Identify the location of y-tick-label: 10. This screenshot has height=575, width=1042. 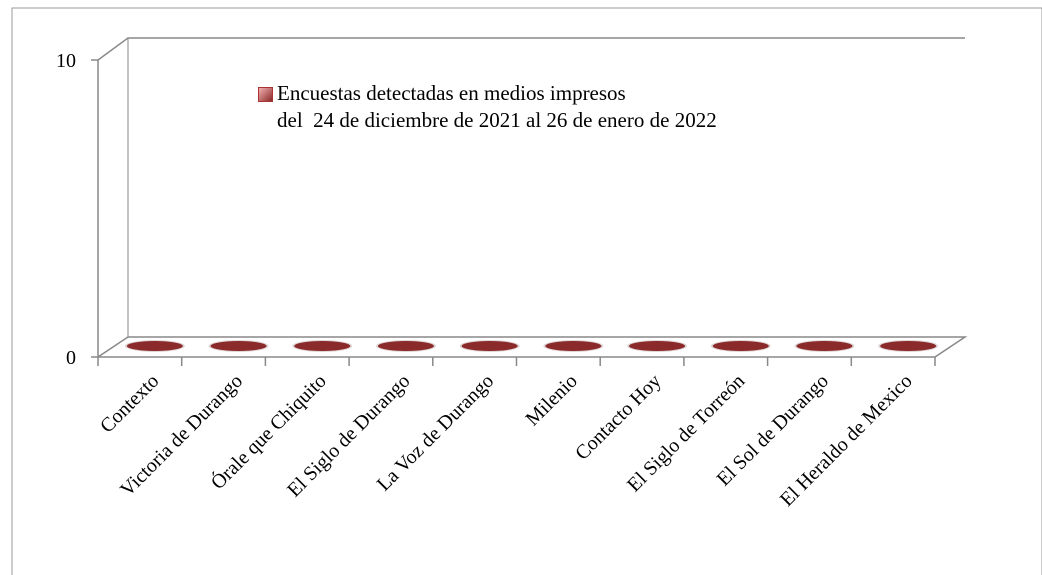
(66, 61).